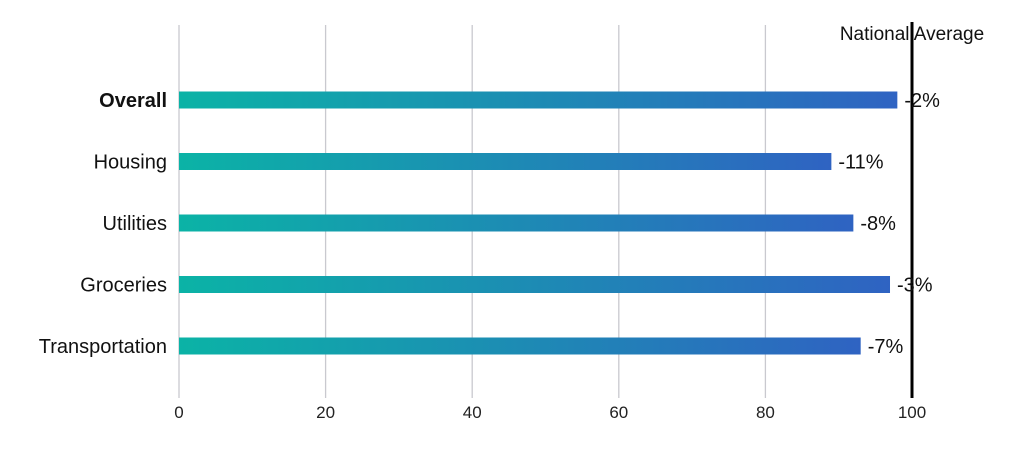 The height and width of the screenshot is (455, 1018). Describe the element at coordinates (618, 412) in the screenshot. I see `x-tick-label: 60` at that location.